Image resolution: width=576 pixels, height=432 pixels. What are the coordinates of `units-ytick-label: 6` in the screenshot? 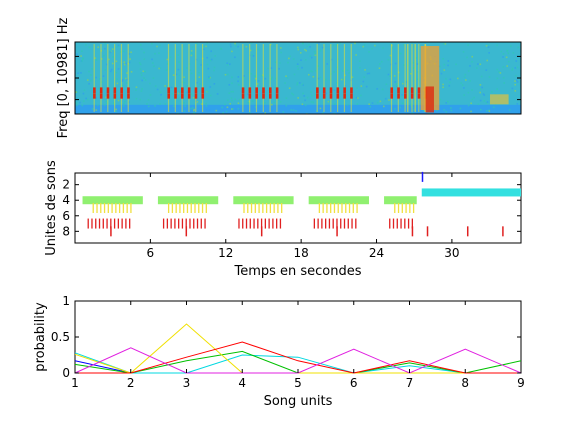 It's located at (66, 216).